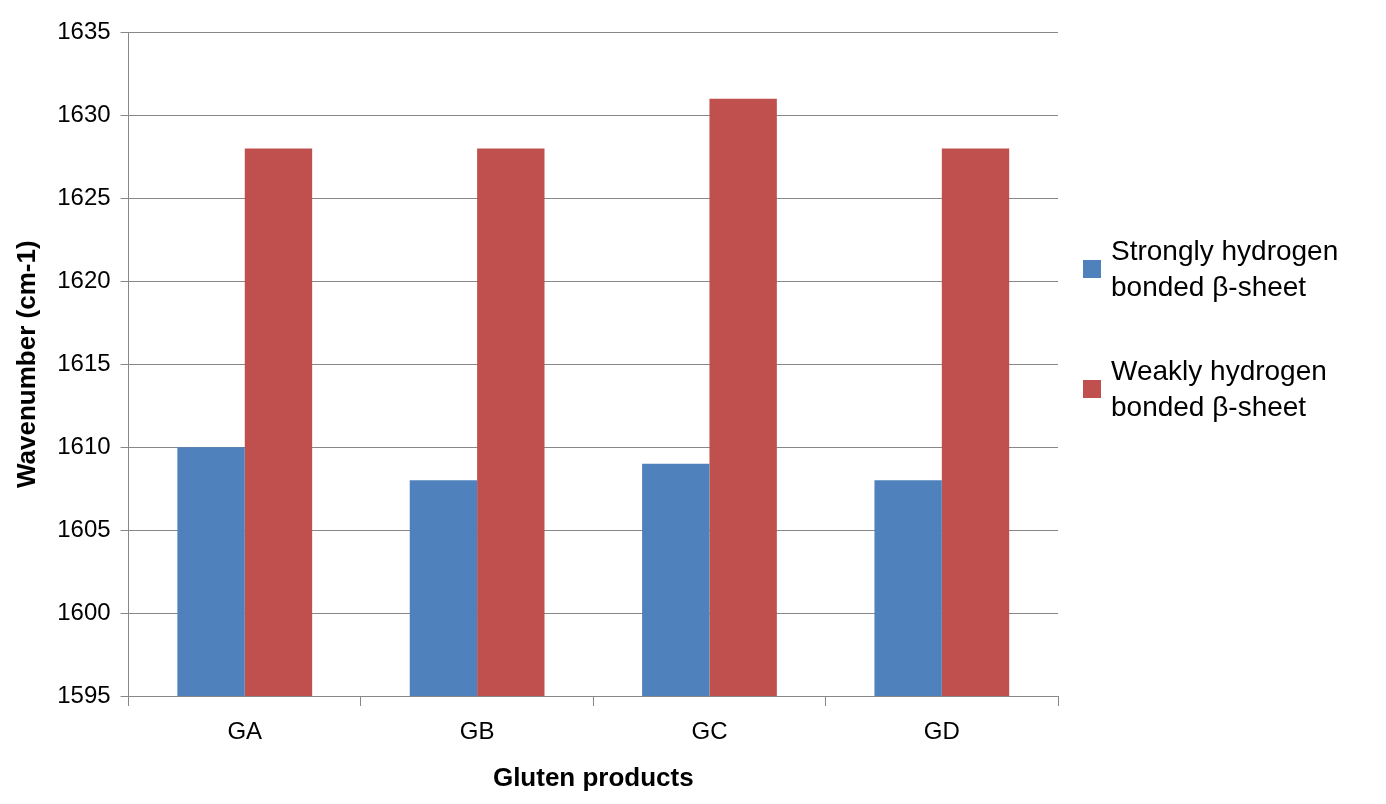  Describe the element at coordinates (84, 528) in the screenshot. I see `y-tick-label: 1605` at that location.